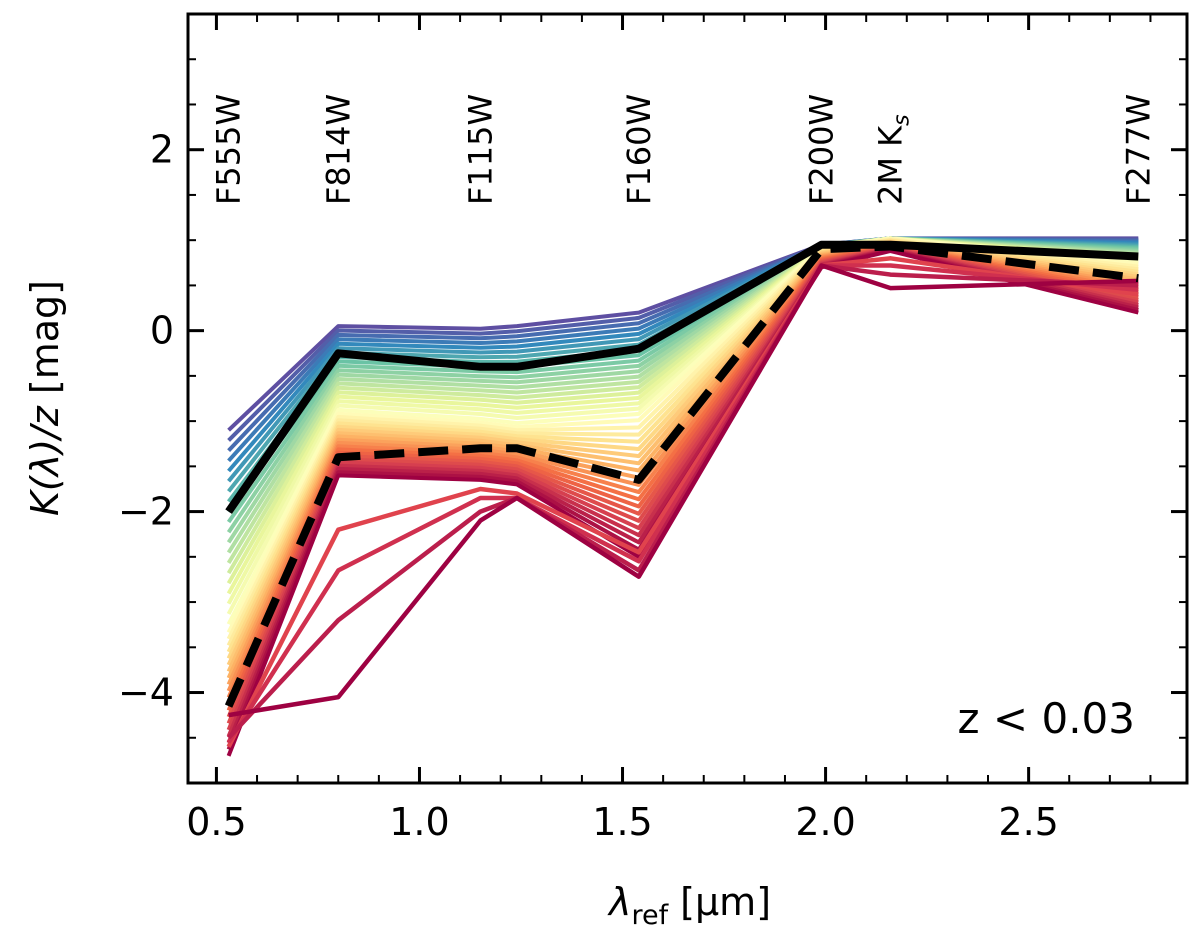 The width and height of the screenshot is (1200, 937). I want to click on y-axis-label: K(λ)/z [mag], so click(45, 398).